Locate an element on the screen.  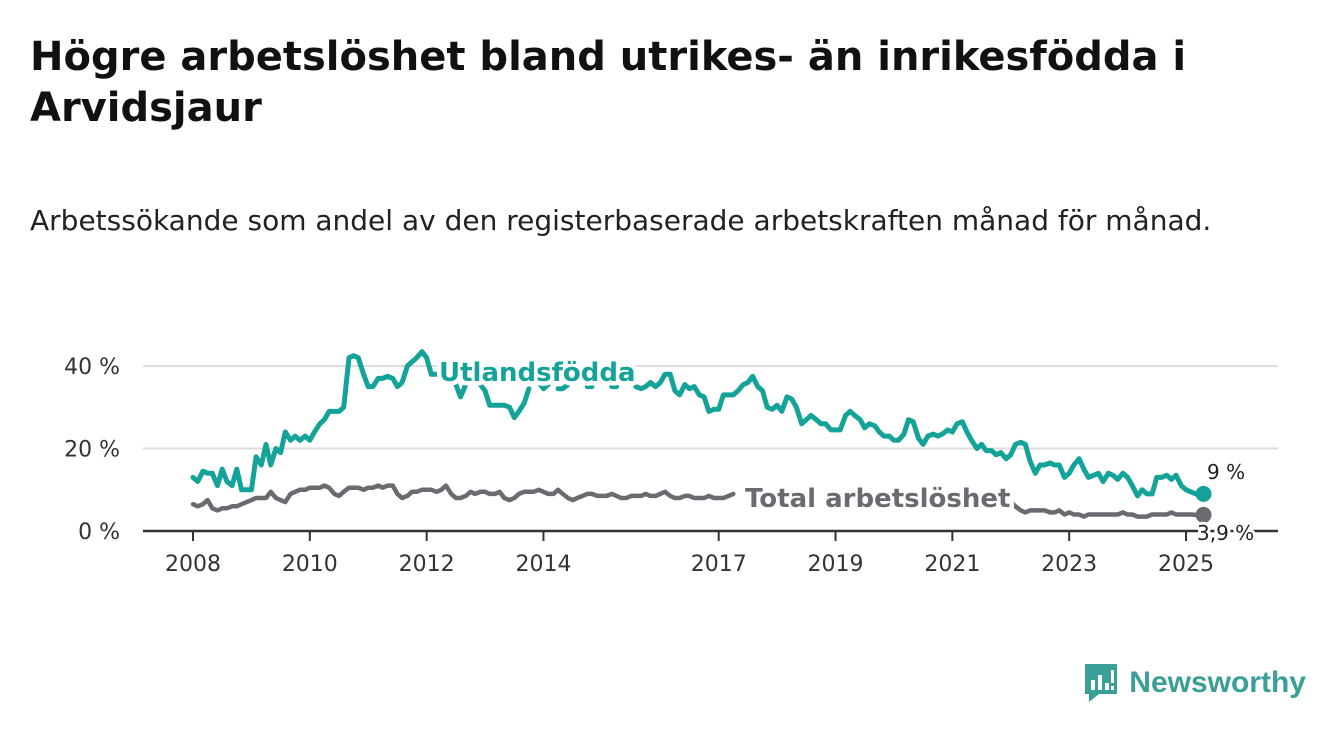
end-label-total-halo: 3,9 % is located at coordinates (1225, 533).